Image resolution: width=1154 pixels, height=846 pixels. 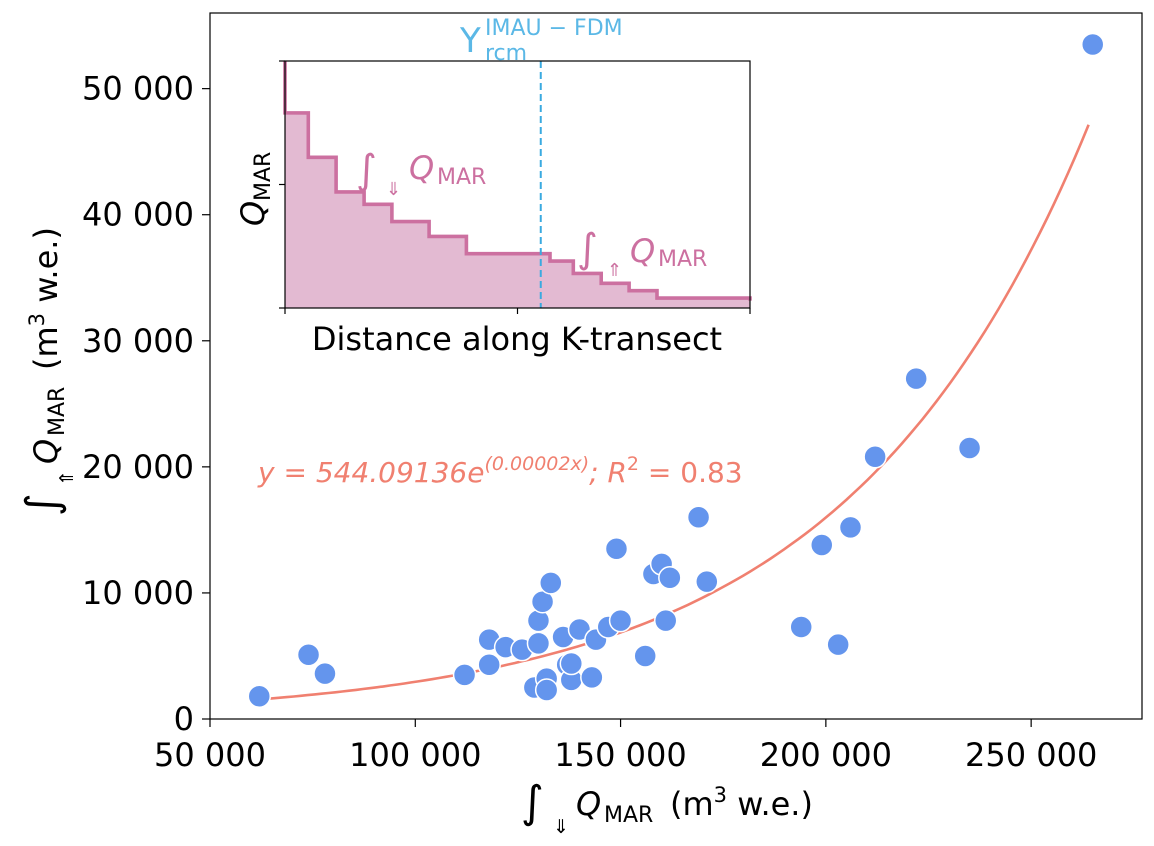 I want to click on x-label-var-sub: MAR, so click(x=628, y=815).